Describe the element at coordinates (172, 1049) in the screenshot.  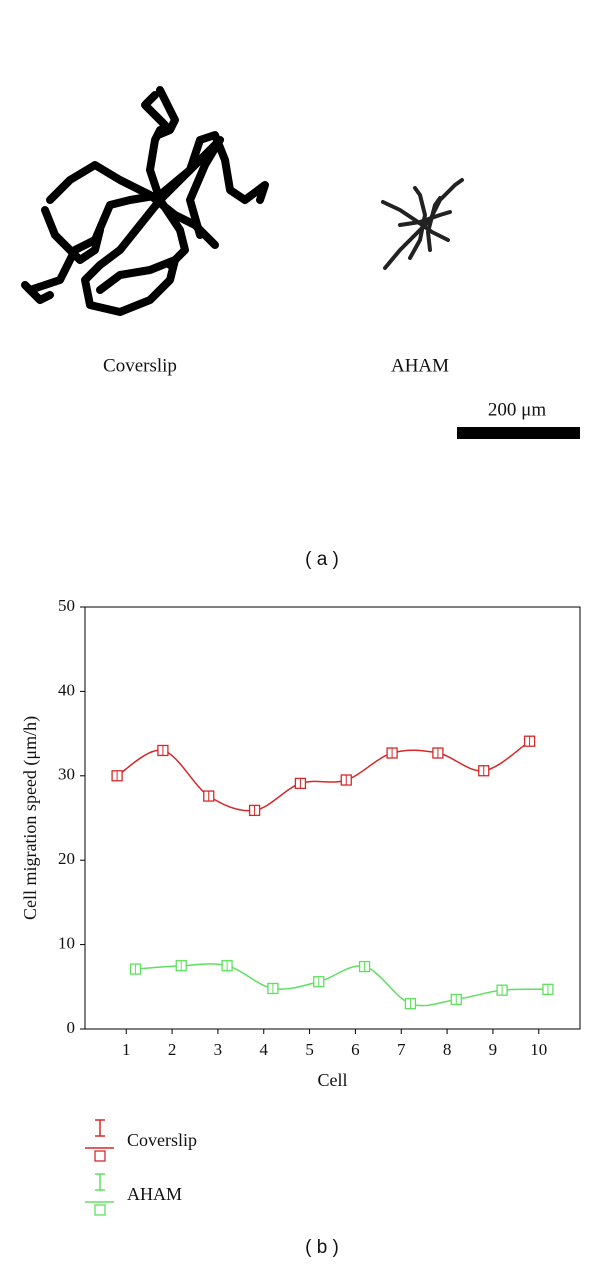
I see `x-tick-label: 2` at that location.